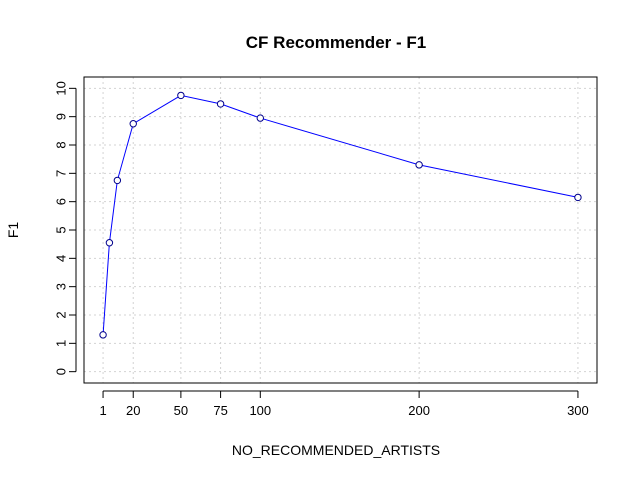 The image size is (637, 484). What do you see at coordinates (60, 371) in the screenshot?
I see `y-tick-label: 0` at bounding box center [60, 371].